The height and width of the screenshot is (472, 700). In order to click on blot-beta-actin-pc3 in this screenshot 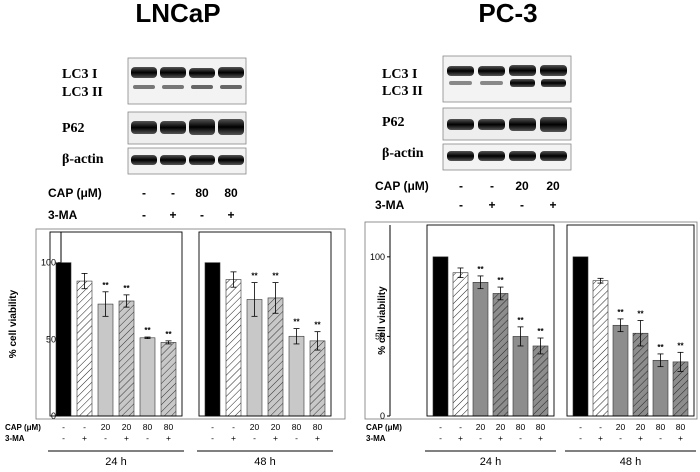, I will do `click(507, 157)`.